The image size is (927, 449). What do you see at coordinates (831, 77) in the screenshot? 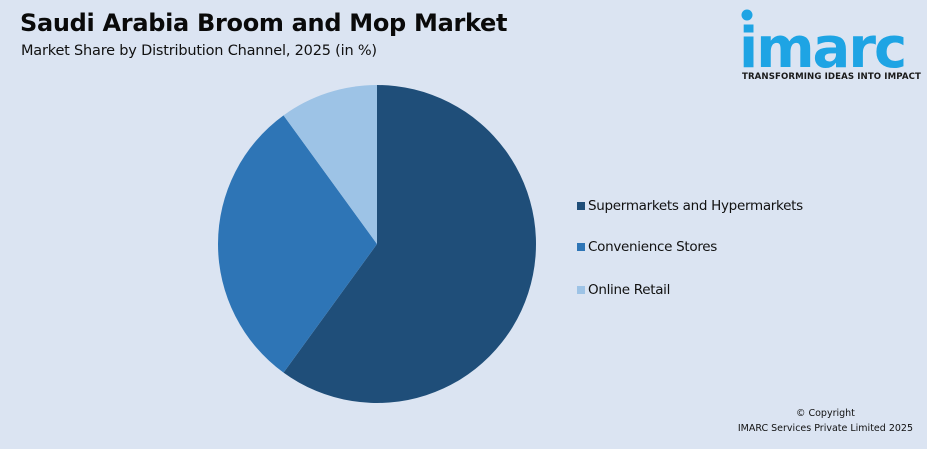
I see `logo-tagline: TRANSFORMING IDEAS INTO IMPACT` at bounding box center [831, 77].